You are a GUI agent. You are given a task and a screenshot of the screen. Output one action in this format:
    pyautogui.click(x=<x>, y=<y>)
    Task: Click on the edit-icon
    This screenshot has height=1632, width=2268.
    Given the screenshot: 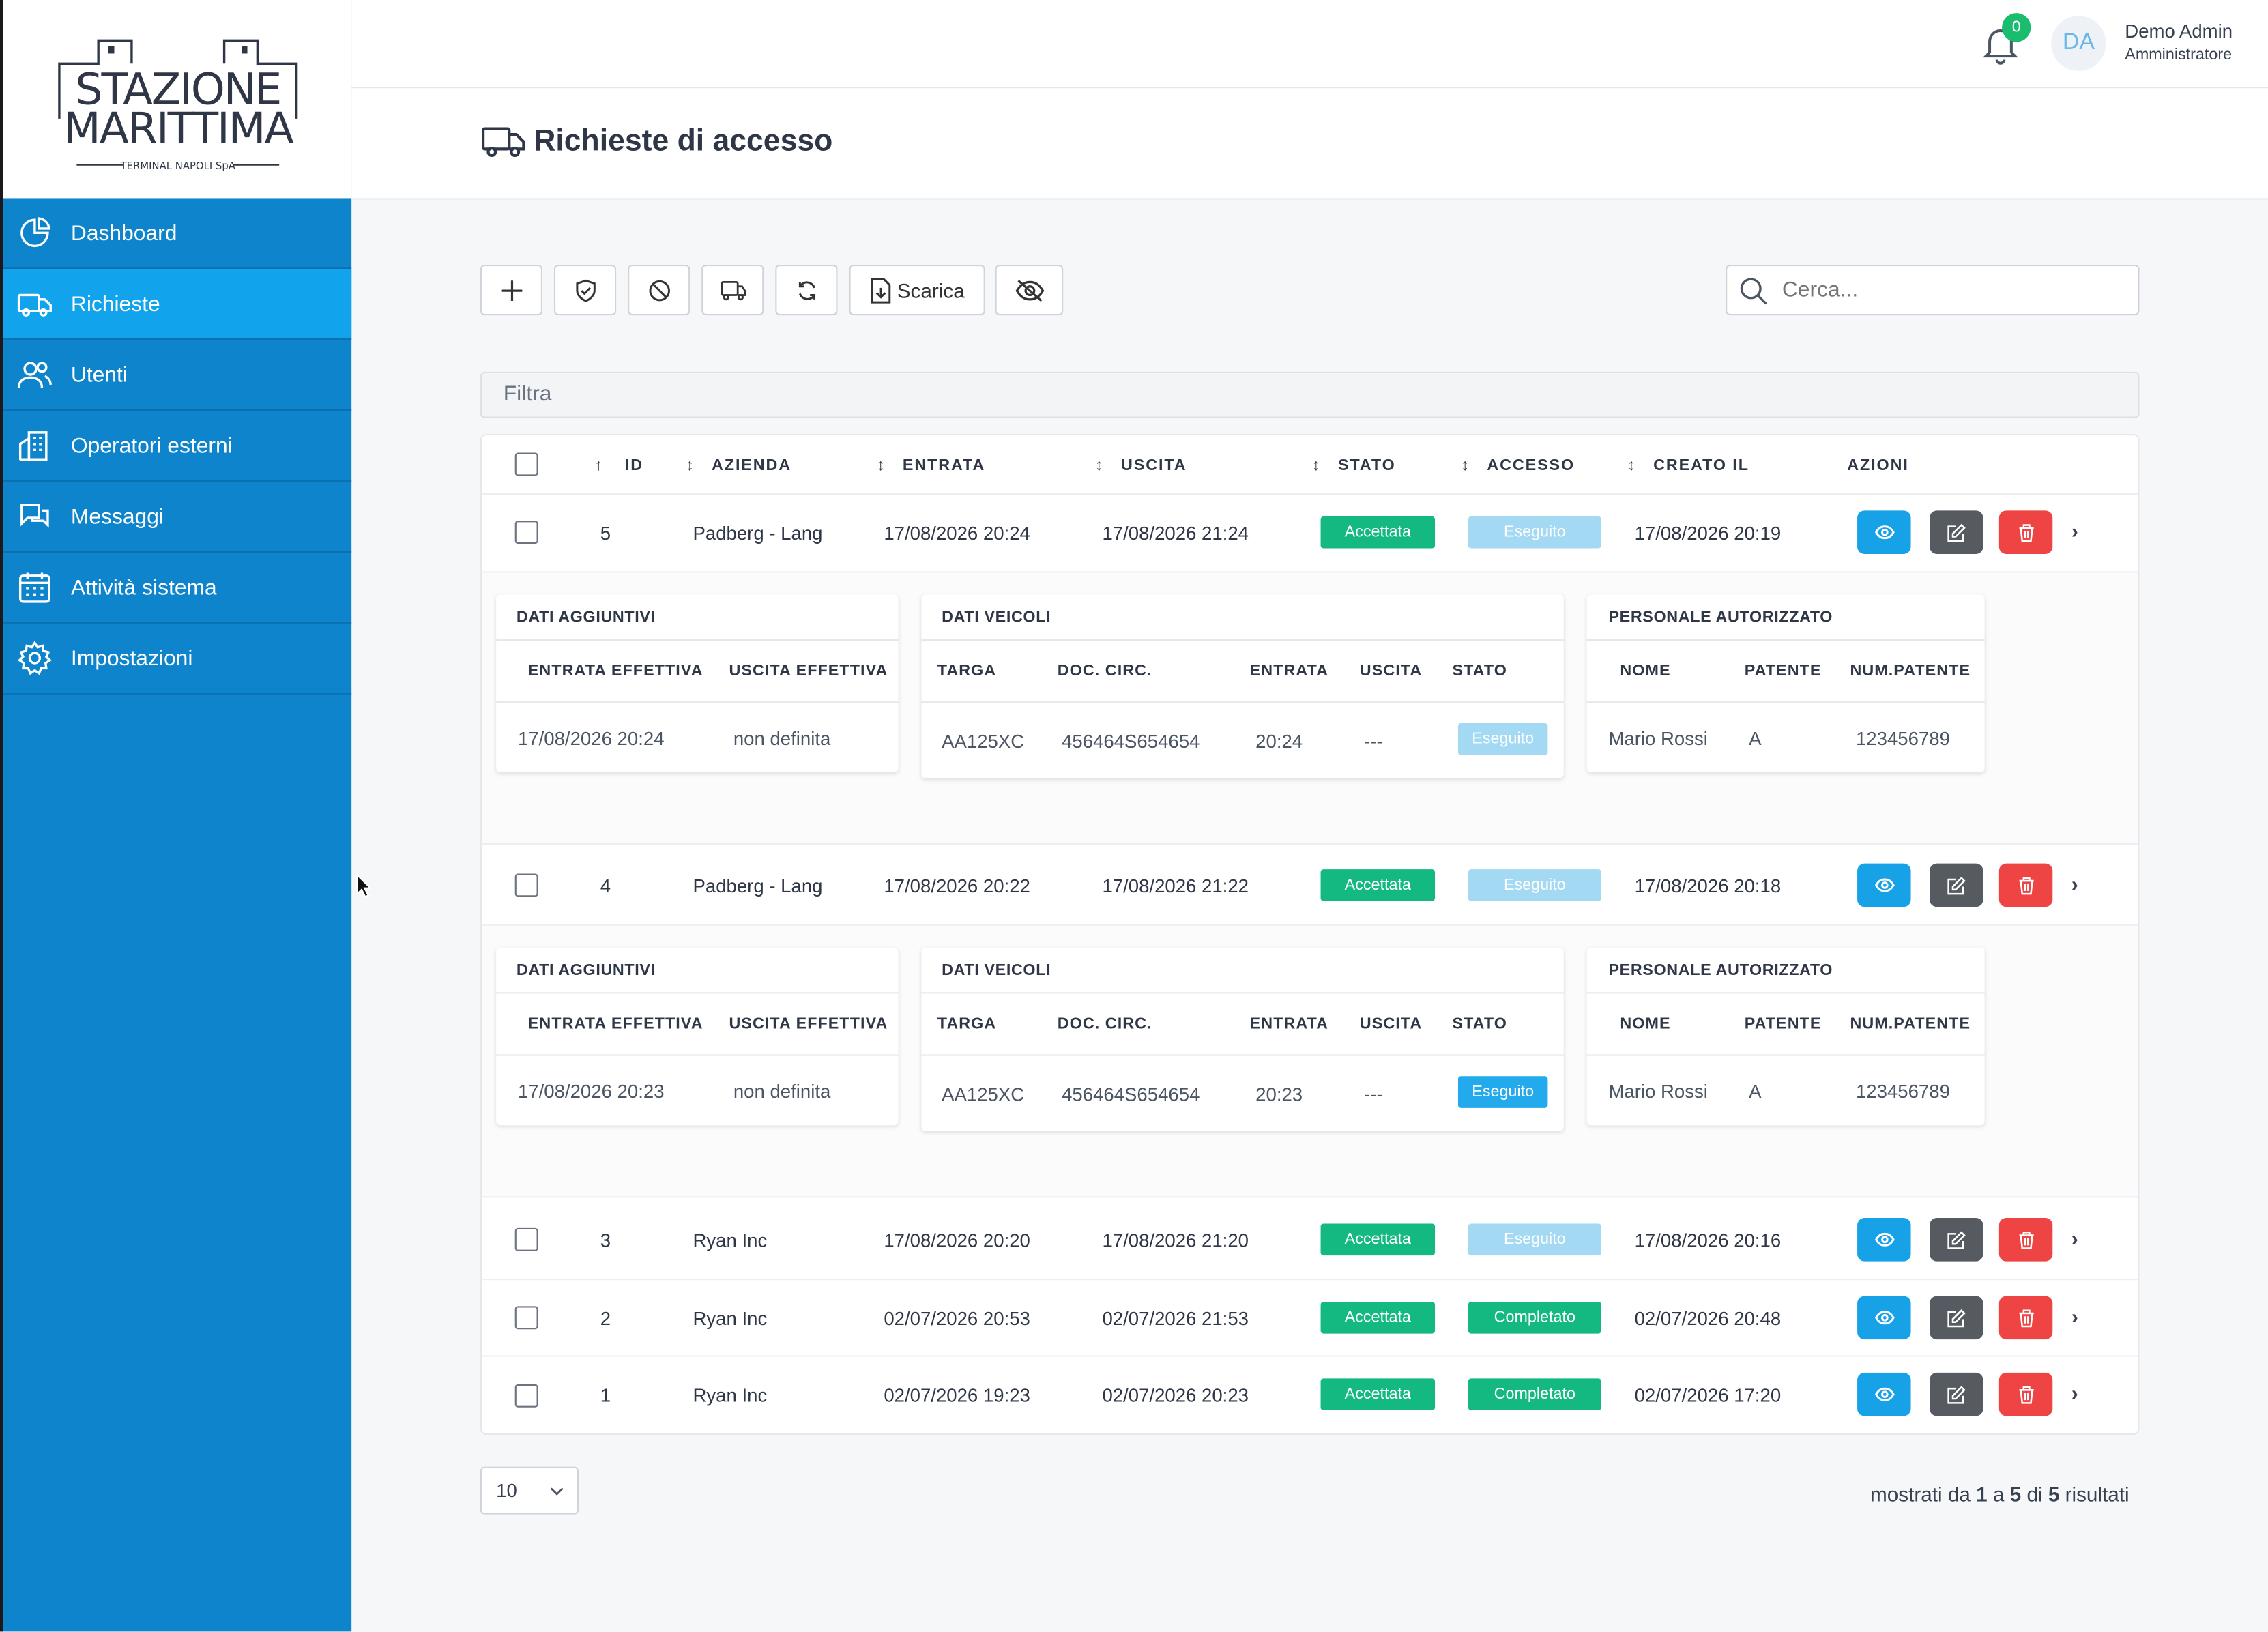 What is the action you would take?
    pyautogui.click(x=1957, y=1317)
    